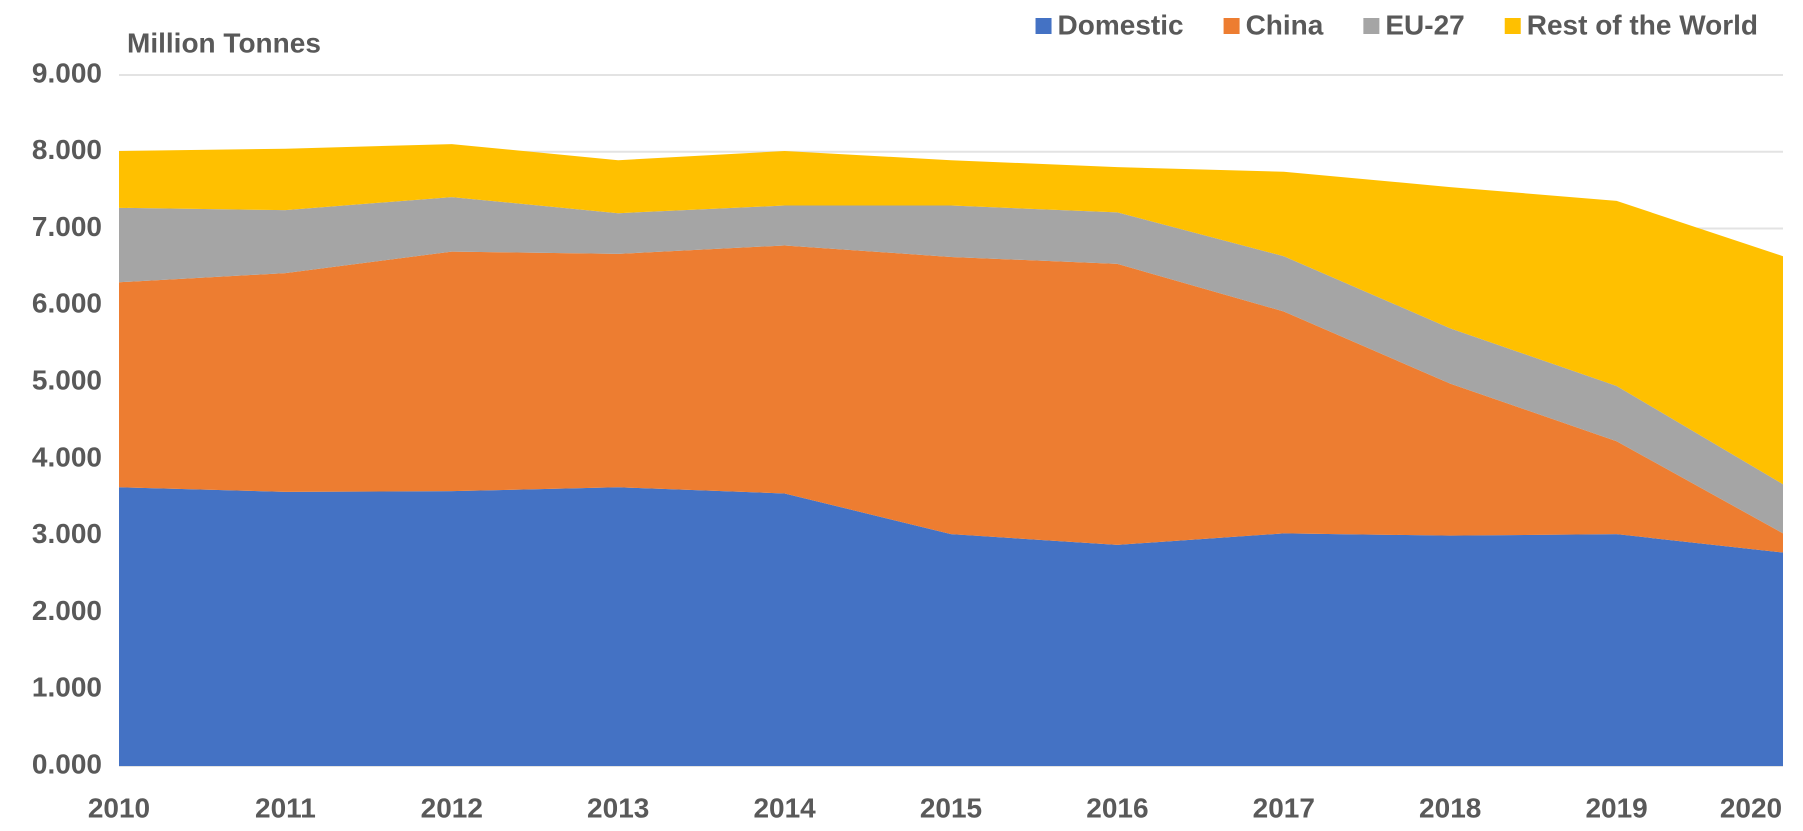 The height and width of the screenshot is (831, 1803). Describe the element at coordinates (67, 149) in the screenshot. I see `y-tick-label: 8.000` at that location.